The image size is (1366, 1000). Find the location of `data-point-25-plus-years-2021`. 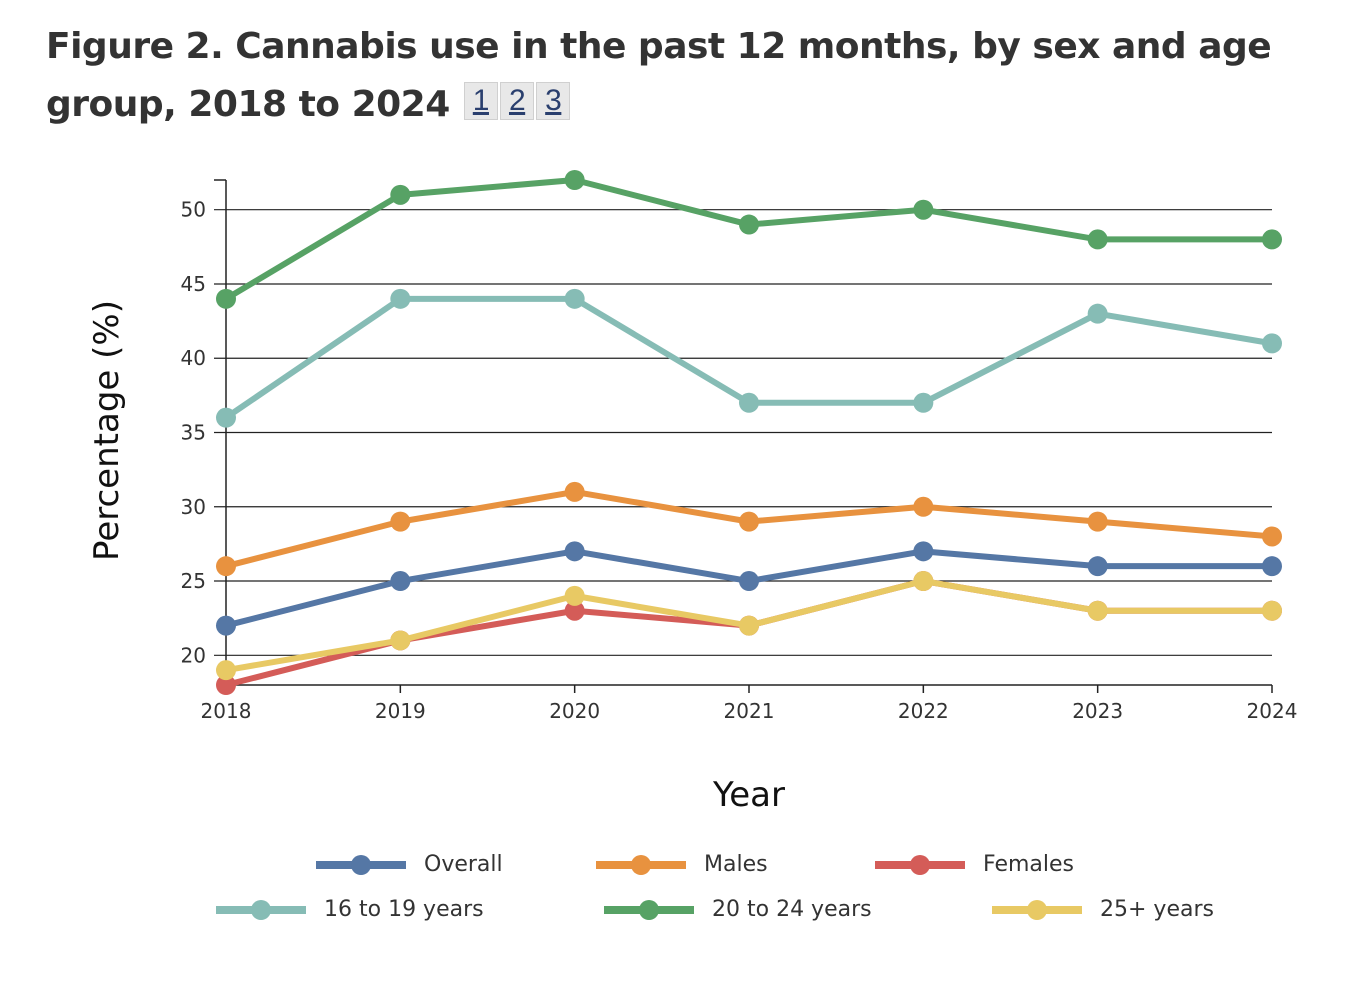

data-point-25-plus-years-2021 is located at coordinates (749, 625).